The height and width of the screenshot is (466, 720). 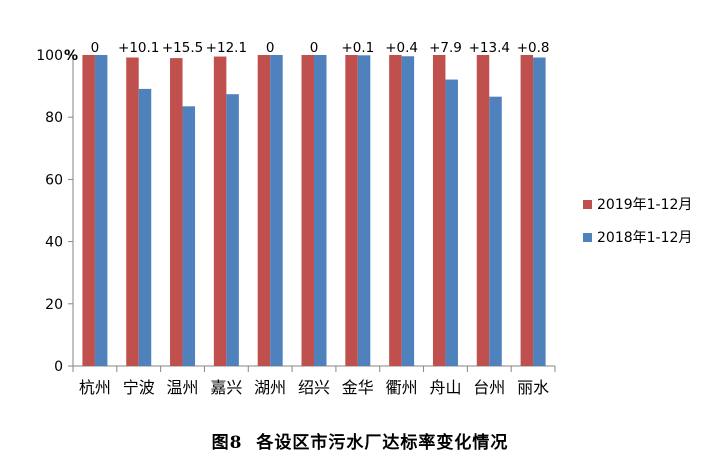 I want to click on x-tick-label: 舟山, so click(x=445, y=387).